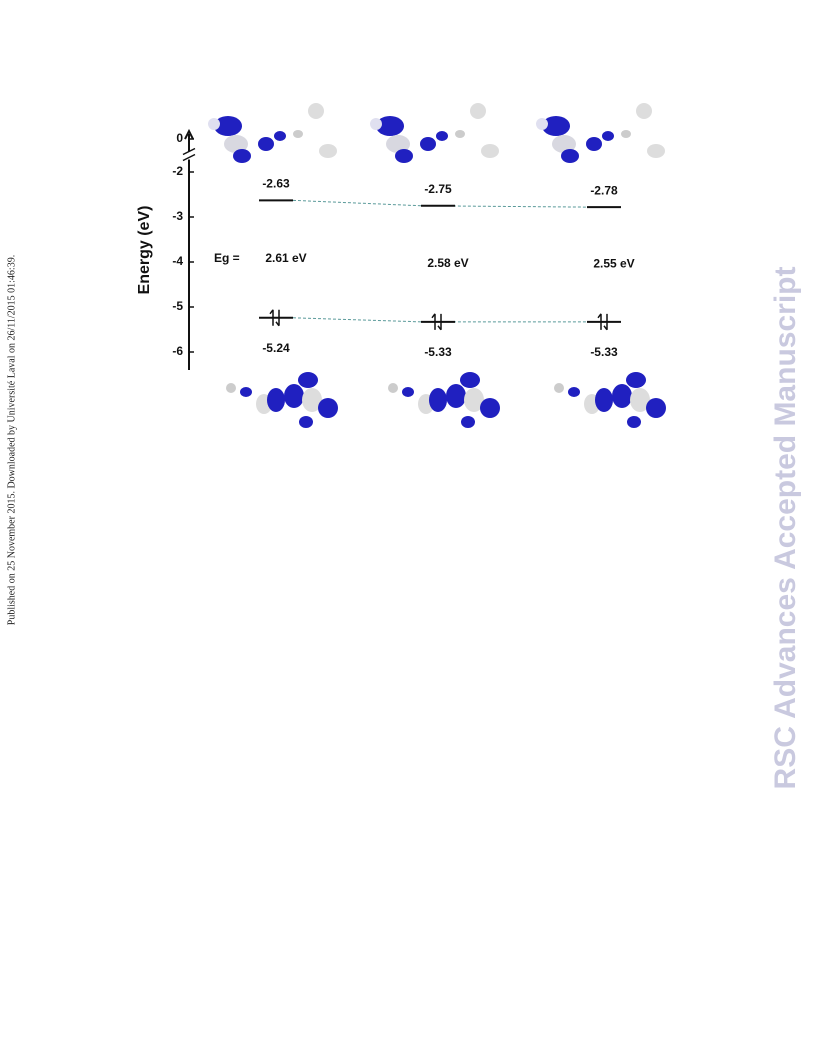 This screenshot has height=1056, width=816. I want to click on y-tick-label: -3, so click(177, 216).